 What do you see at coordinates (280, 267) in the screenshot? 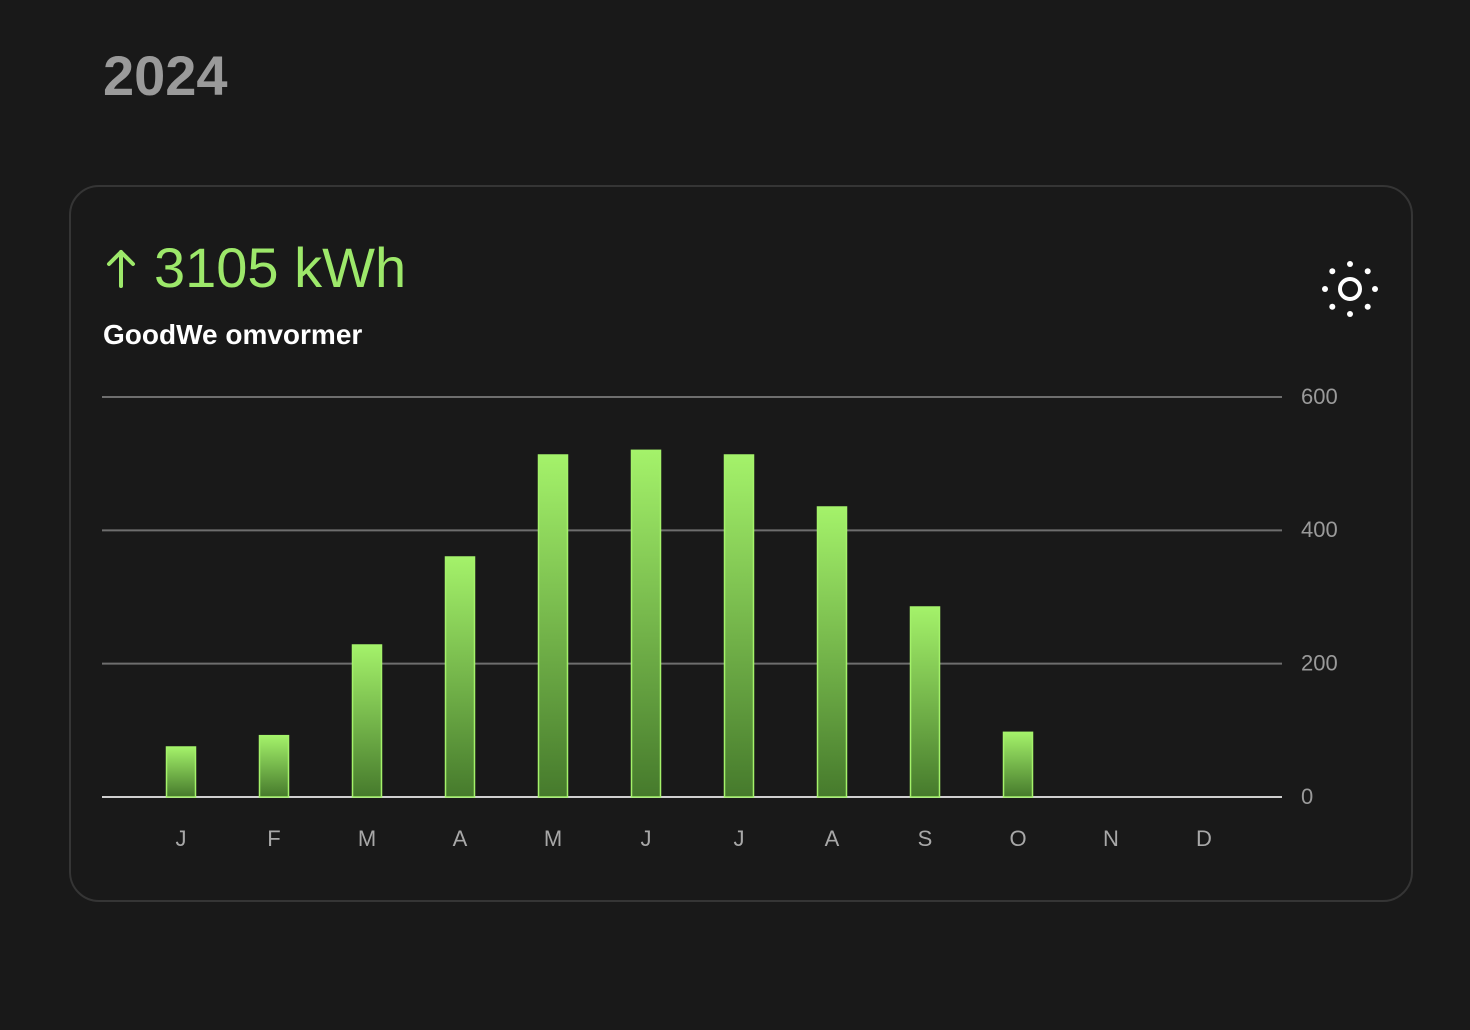
I see `total-energy-value: 3105 kWh` at bounding box center [280, 267].